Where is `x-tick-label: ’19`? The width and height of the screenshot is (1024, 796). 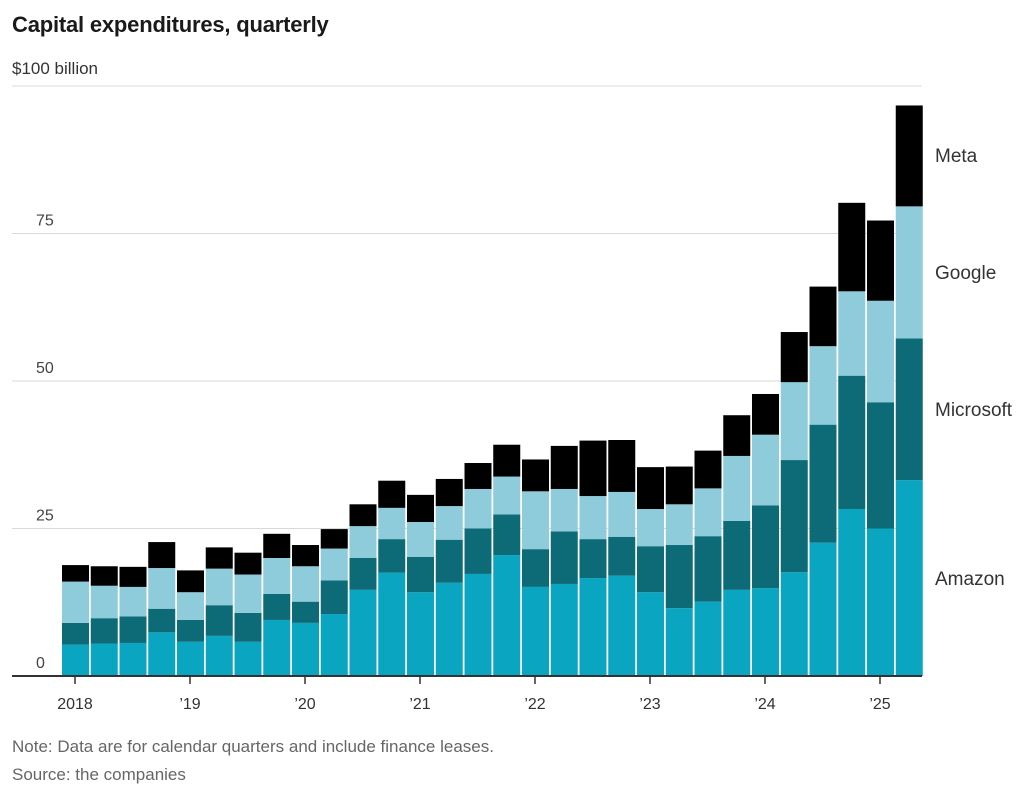 x-tick-label: ’19 is located at coordinates (189, 704).